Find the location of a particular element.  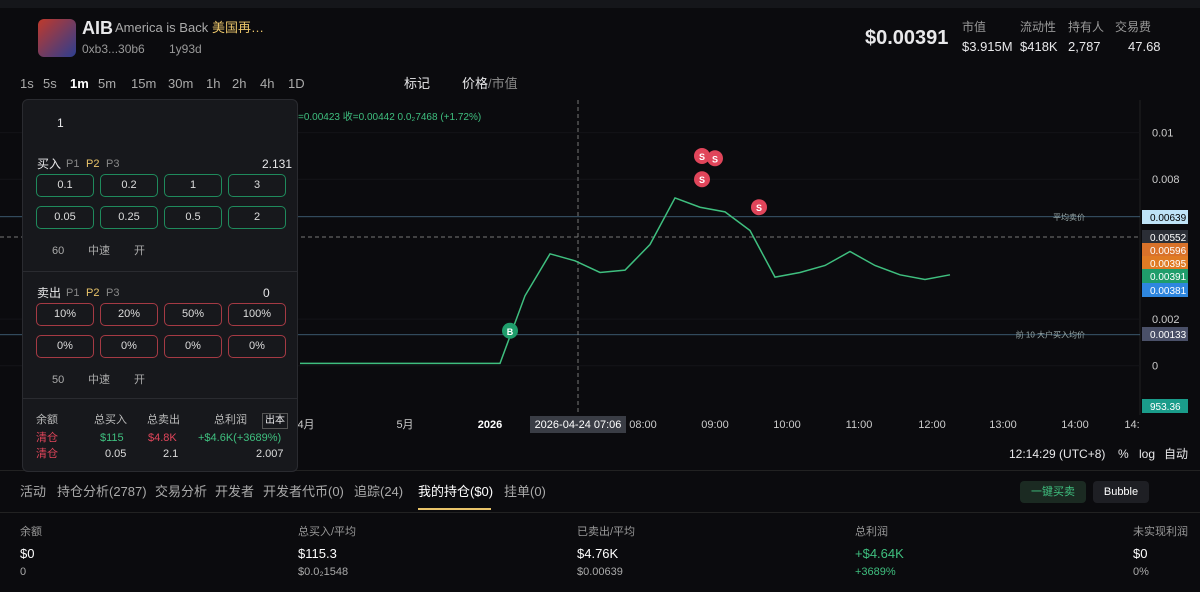

chart-option: log is located at coordinates (1147, 454).